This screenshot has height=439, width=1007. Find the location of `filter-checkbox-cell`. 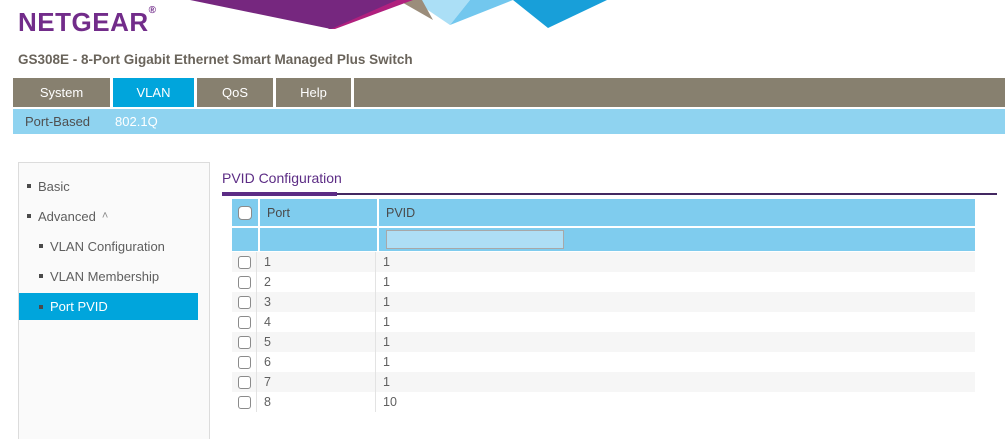

filter-checkbox-cell is located at coordinates (245, 239).